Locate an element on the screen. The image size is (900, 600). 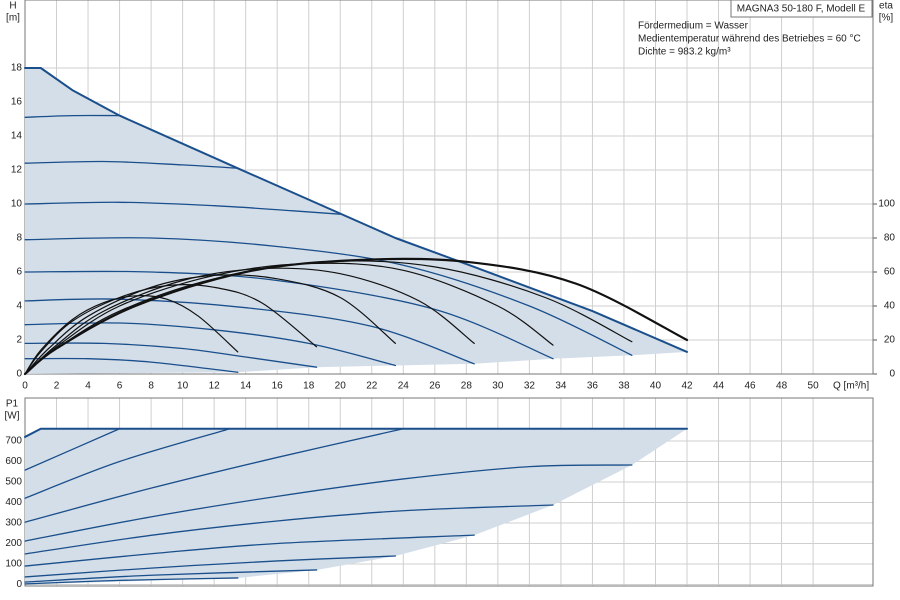
x-tick-label: 12 is located at coordinates (215, 386).